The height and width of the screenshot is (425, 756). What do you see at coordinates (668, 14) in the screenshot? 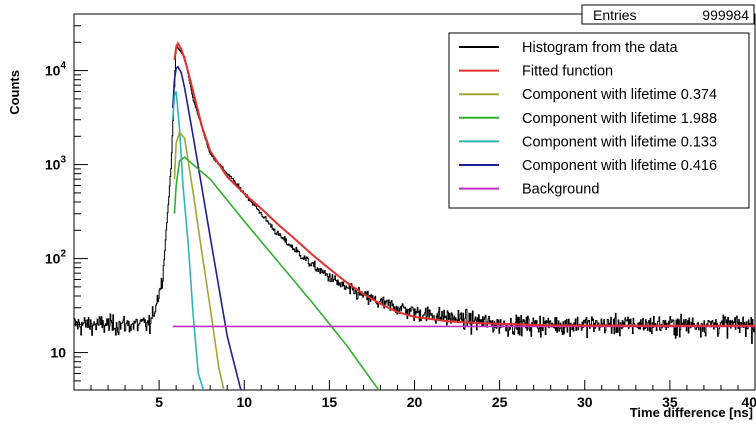
I see `stats-box: Entries 999984` at bounding box center [668, 14].